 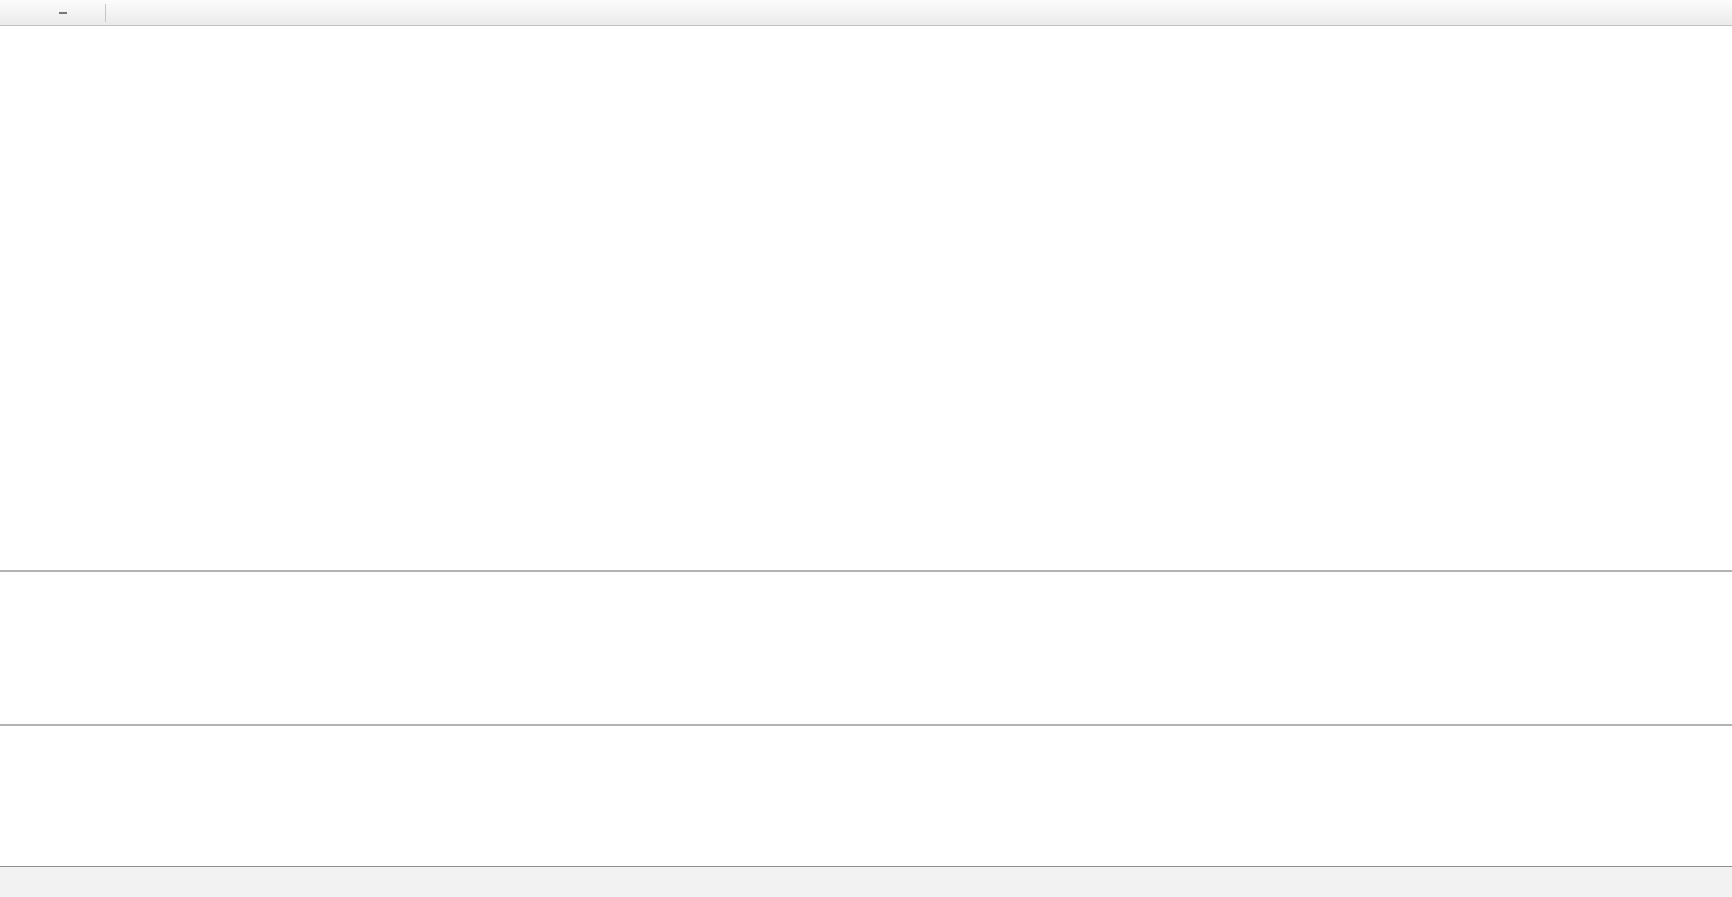 I want to click on chart-header, so click(x=11, y=35).